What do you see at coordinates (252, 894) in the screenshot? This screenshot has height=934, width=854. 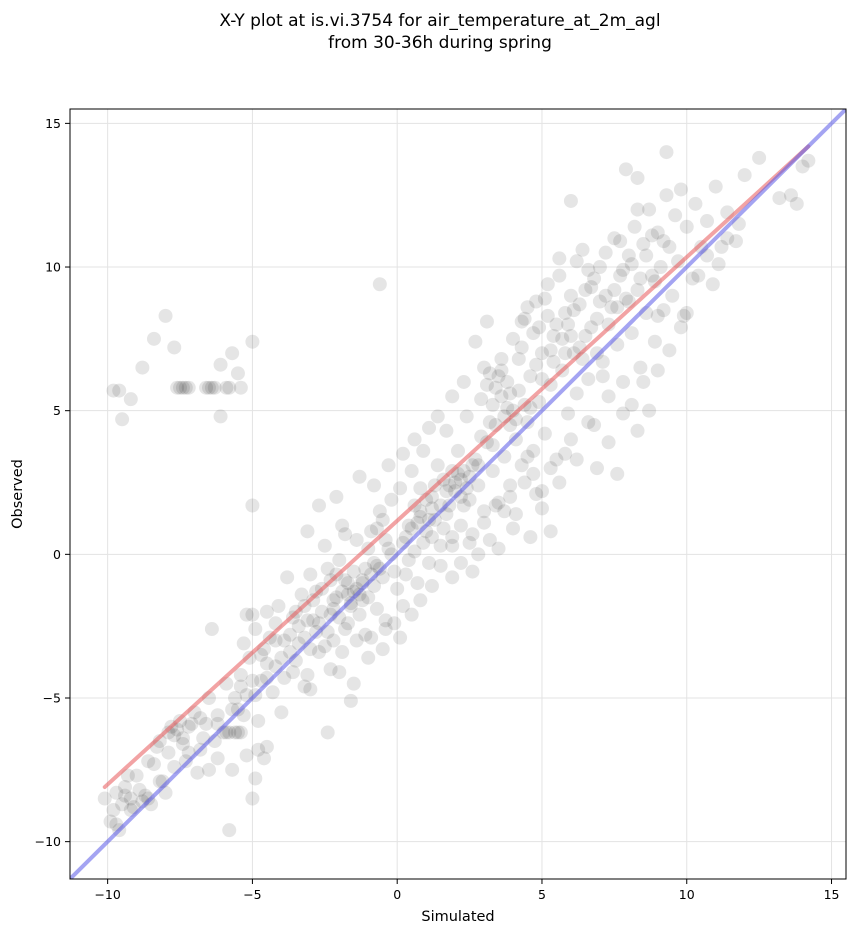 I see `x-tick-label: −5` at bounding box center [252, 894].